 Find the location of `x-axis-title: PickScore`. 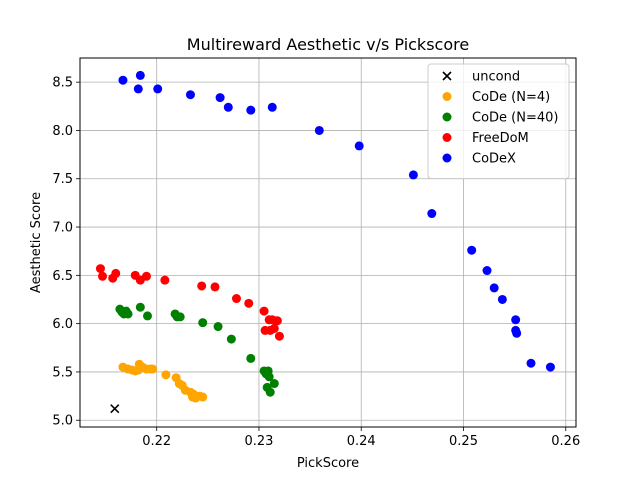

x-axis-title: PickScore is located at coordinates (328, 463).